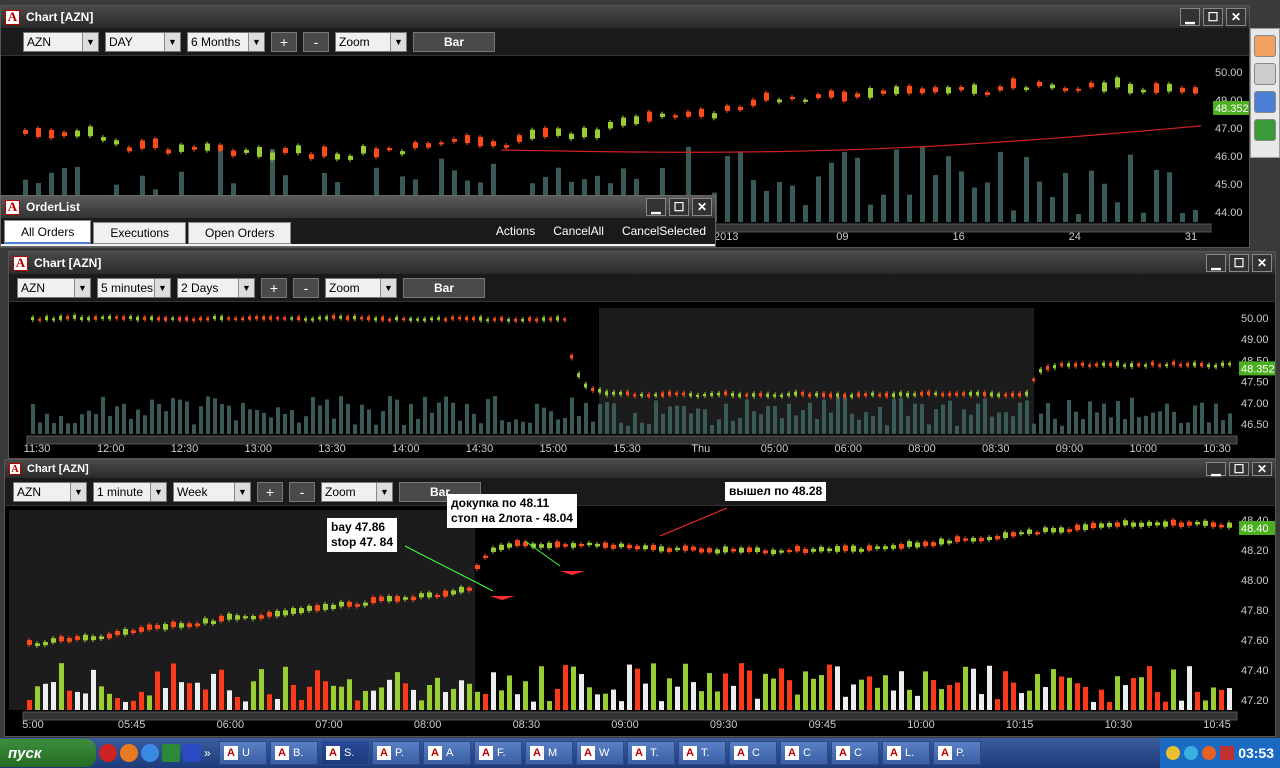  What do you see at coordinates (143, 41) in the screenshot?
I see `interval-select: DAY ▼` at bounding box center [143, 41].